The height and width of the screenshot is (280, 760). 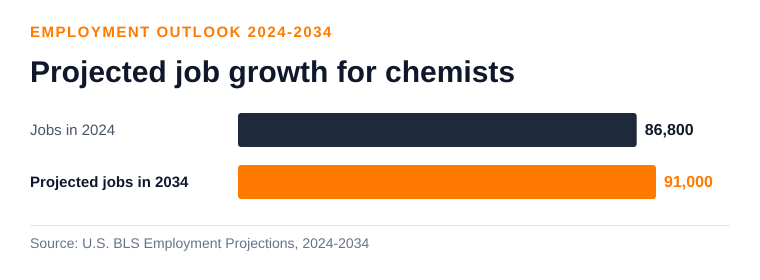 I want to click on chart-title: Projected job growth for chemists, so click(x=273, y=73).